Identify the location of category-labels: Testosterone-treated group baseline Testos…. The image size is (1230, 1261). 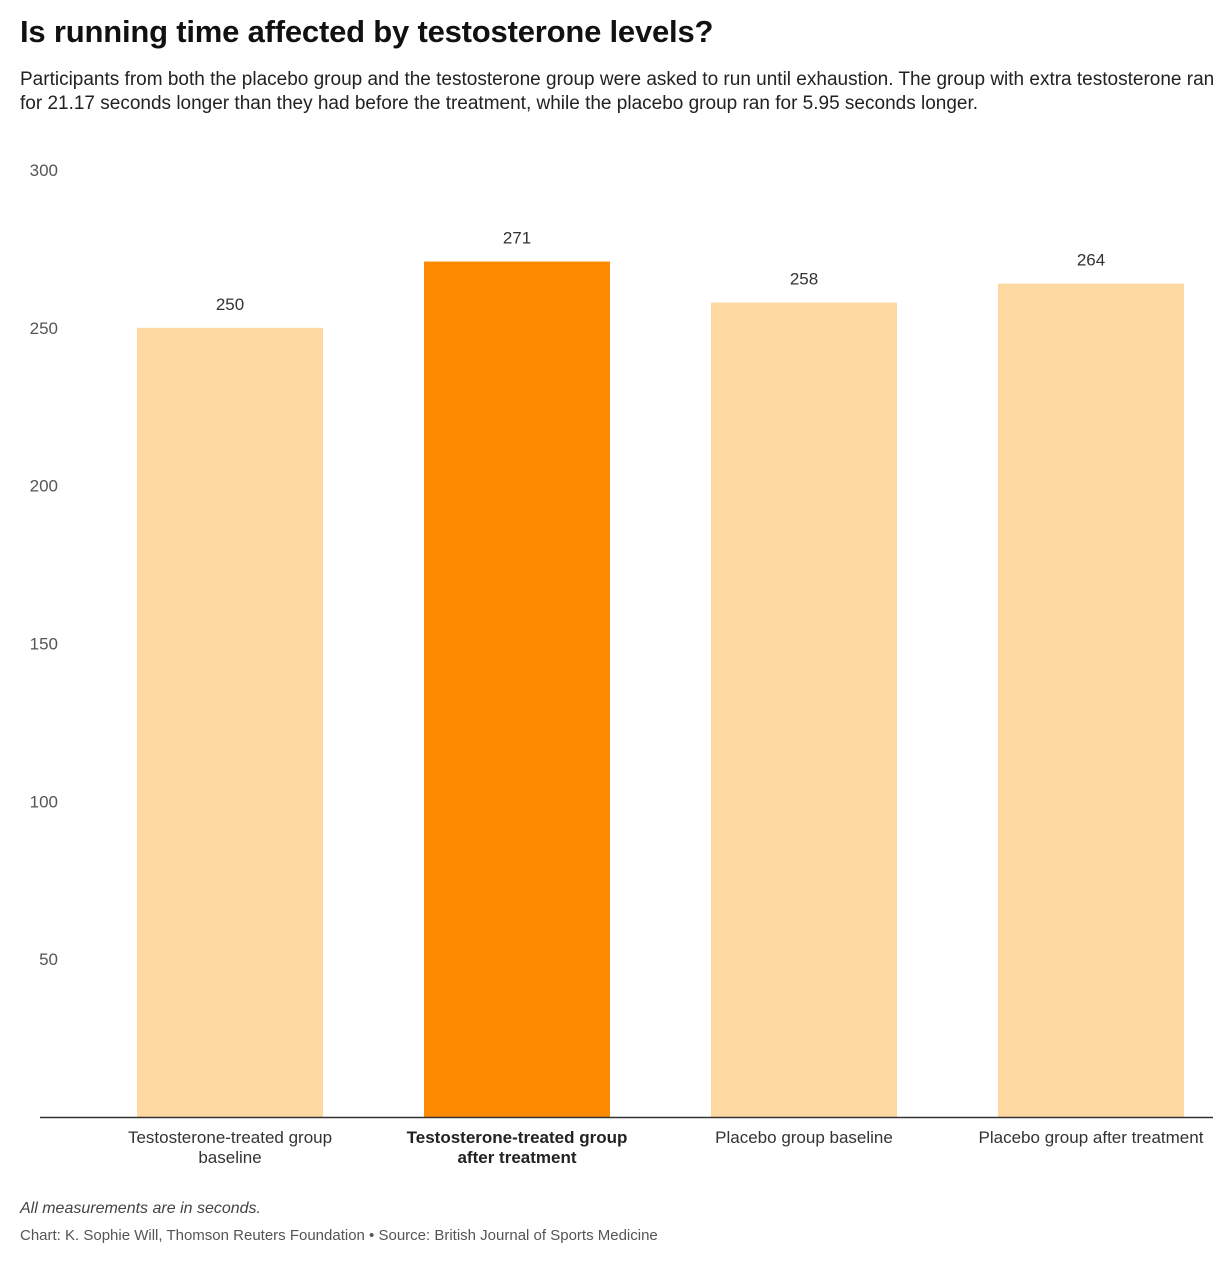
(666, 1147).